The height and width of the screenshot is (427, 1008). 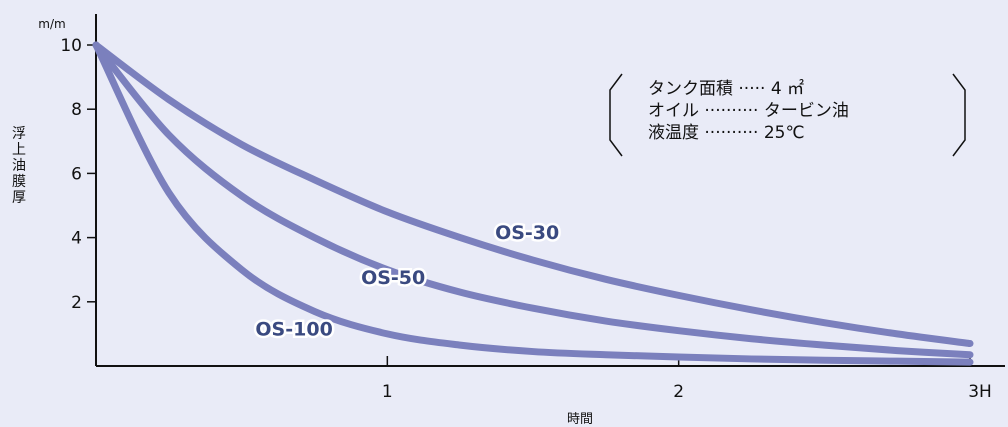 I want to click on y-axis-label-char: 浮, so click(x=19, y=134).